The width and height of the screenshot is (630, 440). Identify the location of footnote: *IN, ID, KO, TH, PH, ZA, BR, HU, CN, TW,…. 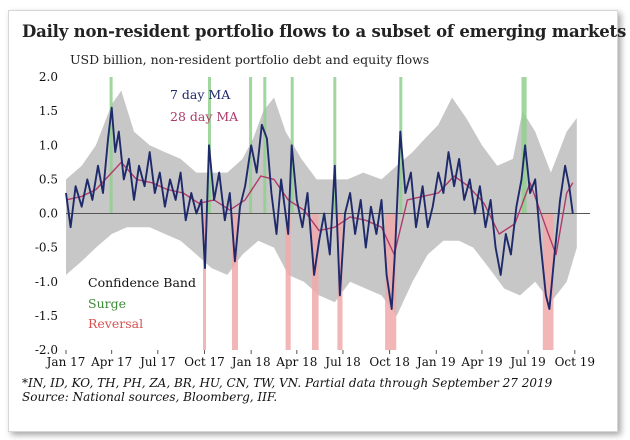
(287, 383).